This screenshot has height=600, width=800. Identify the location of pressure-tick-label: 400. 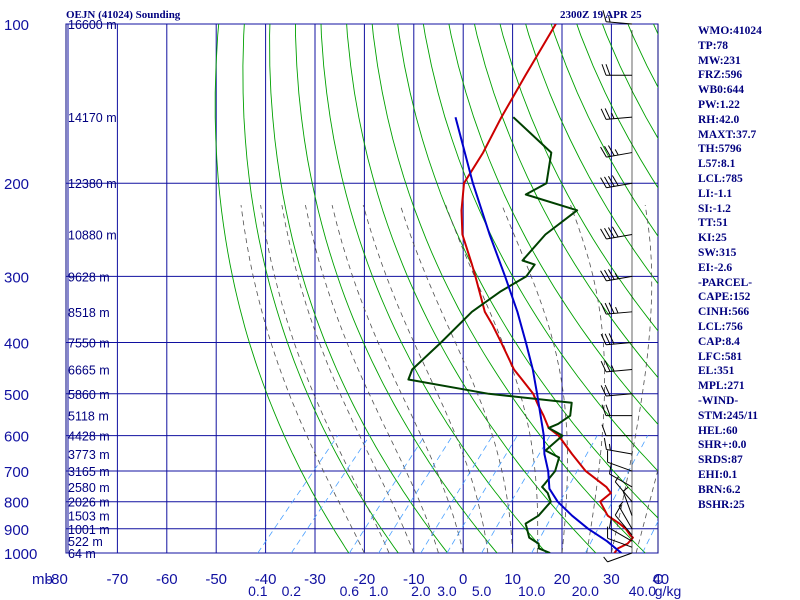
(16, 343).